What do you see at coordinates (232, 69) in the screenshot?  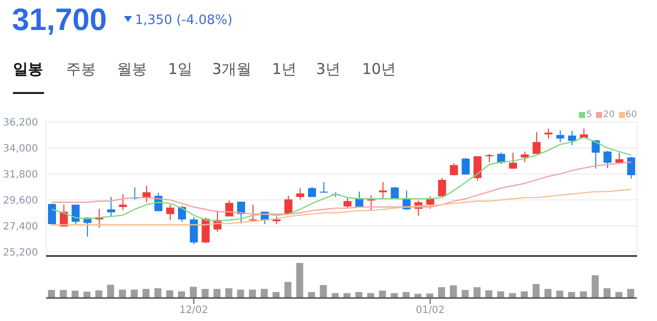 I see `text: 3개월` at bounding box center [232, 69].